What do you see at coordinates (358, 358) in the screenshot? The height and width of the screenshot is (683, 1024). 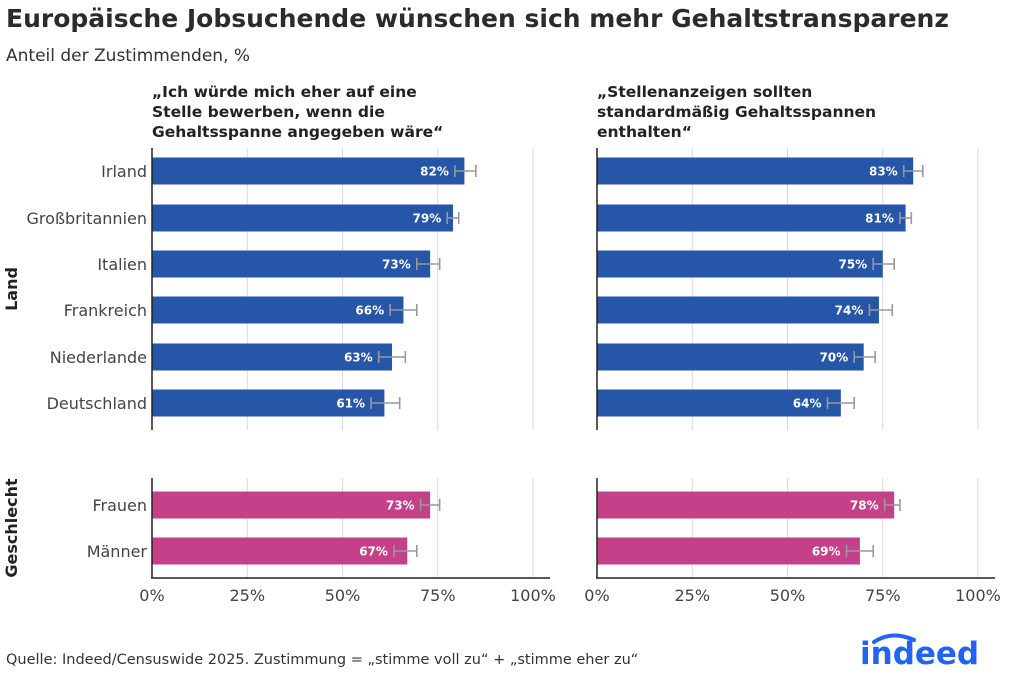 I see `data-label: 63%` at bounding box center [358, 358].